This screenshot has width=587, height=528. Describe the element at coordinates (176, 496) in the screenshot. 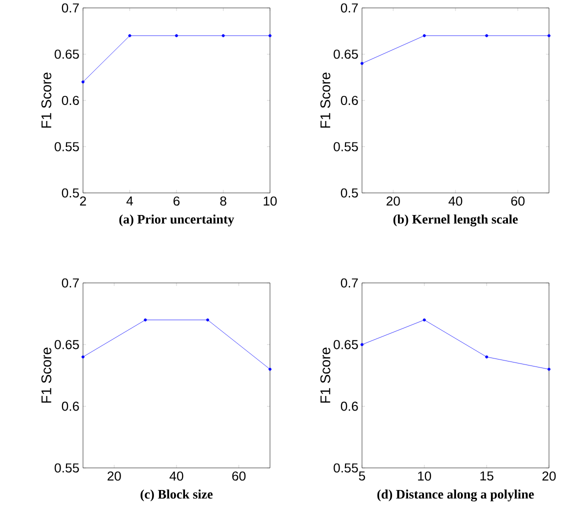

I see `x-axis-title: (c) Block size` at that location.